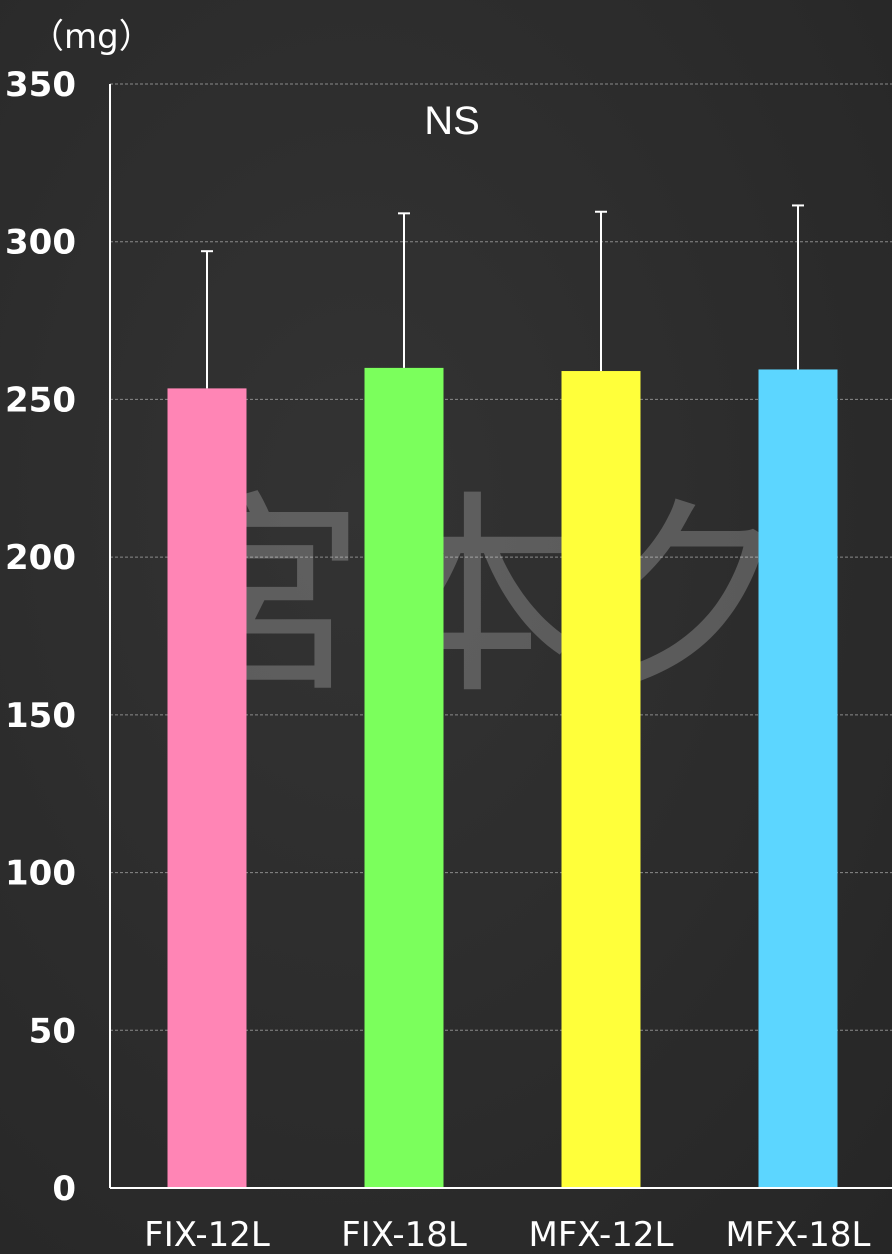  I want to click on watermark: 宮本ク, so click(472, 597).